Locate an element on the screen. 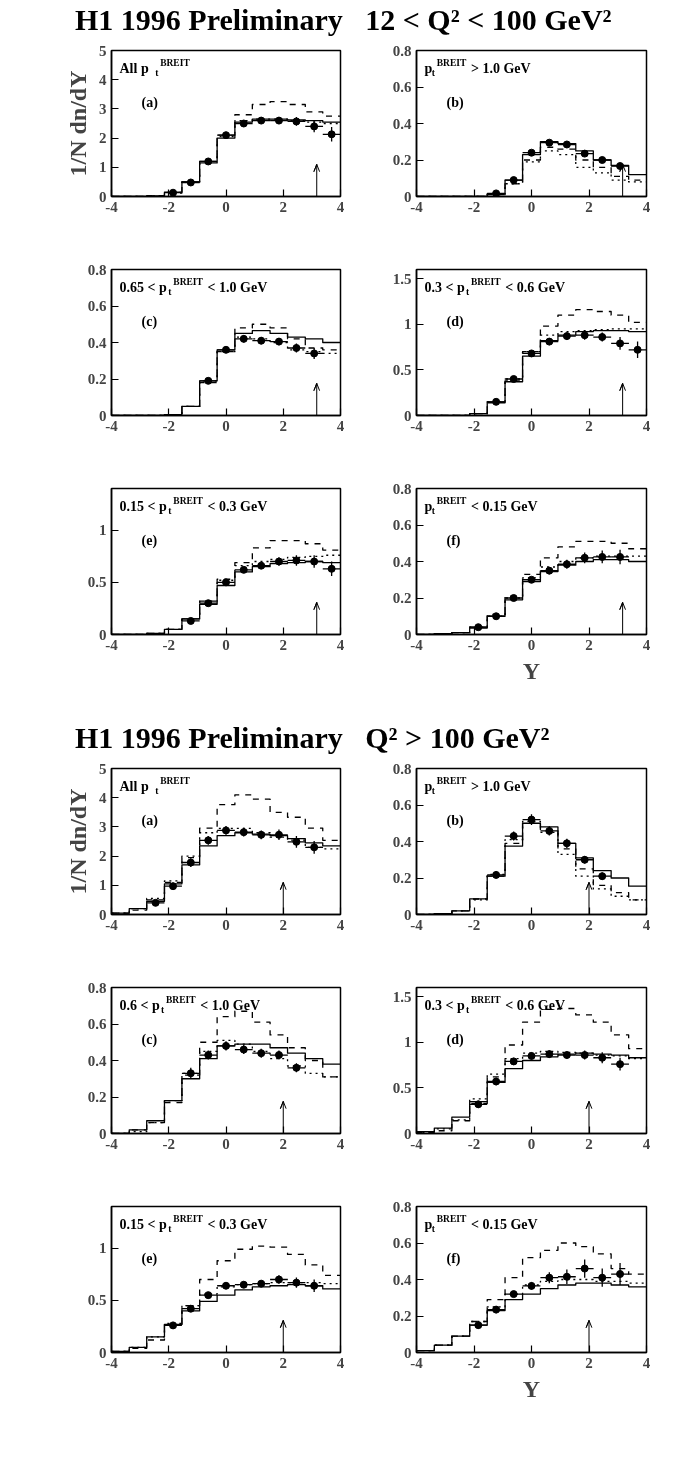  annotation: (e) is located at coordinates (149, 541).